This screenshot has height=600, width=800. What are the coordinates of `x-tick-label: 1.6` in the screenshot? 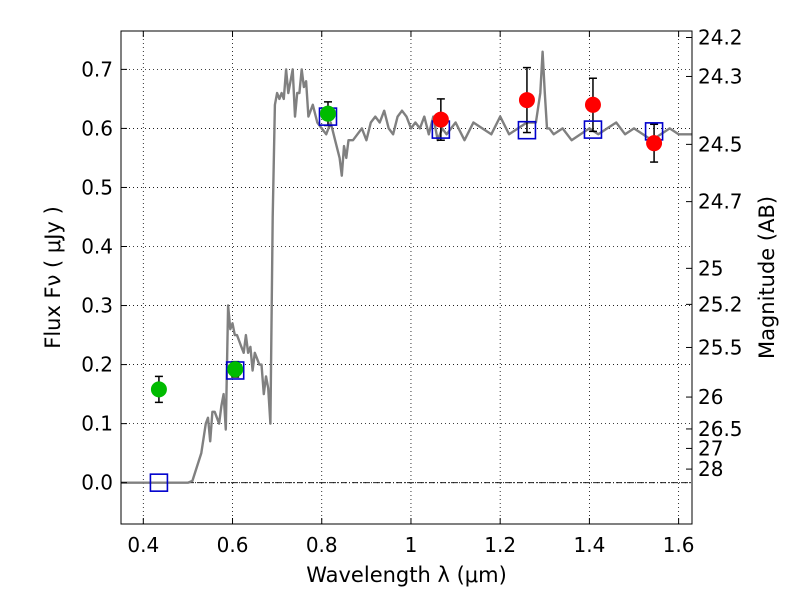 It's located at (679, 545).